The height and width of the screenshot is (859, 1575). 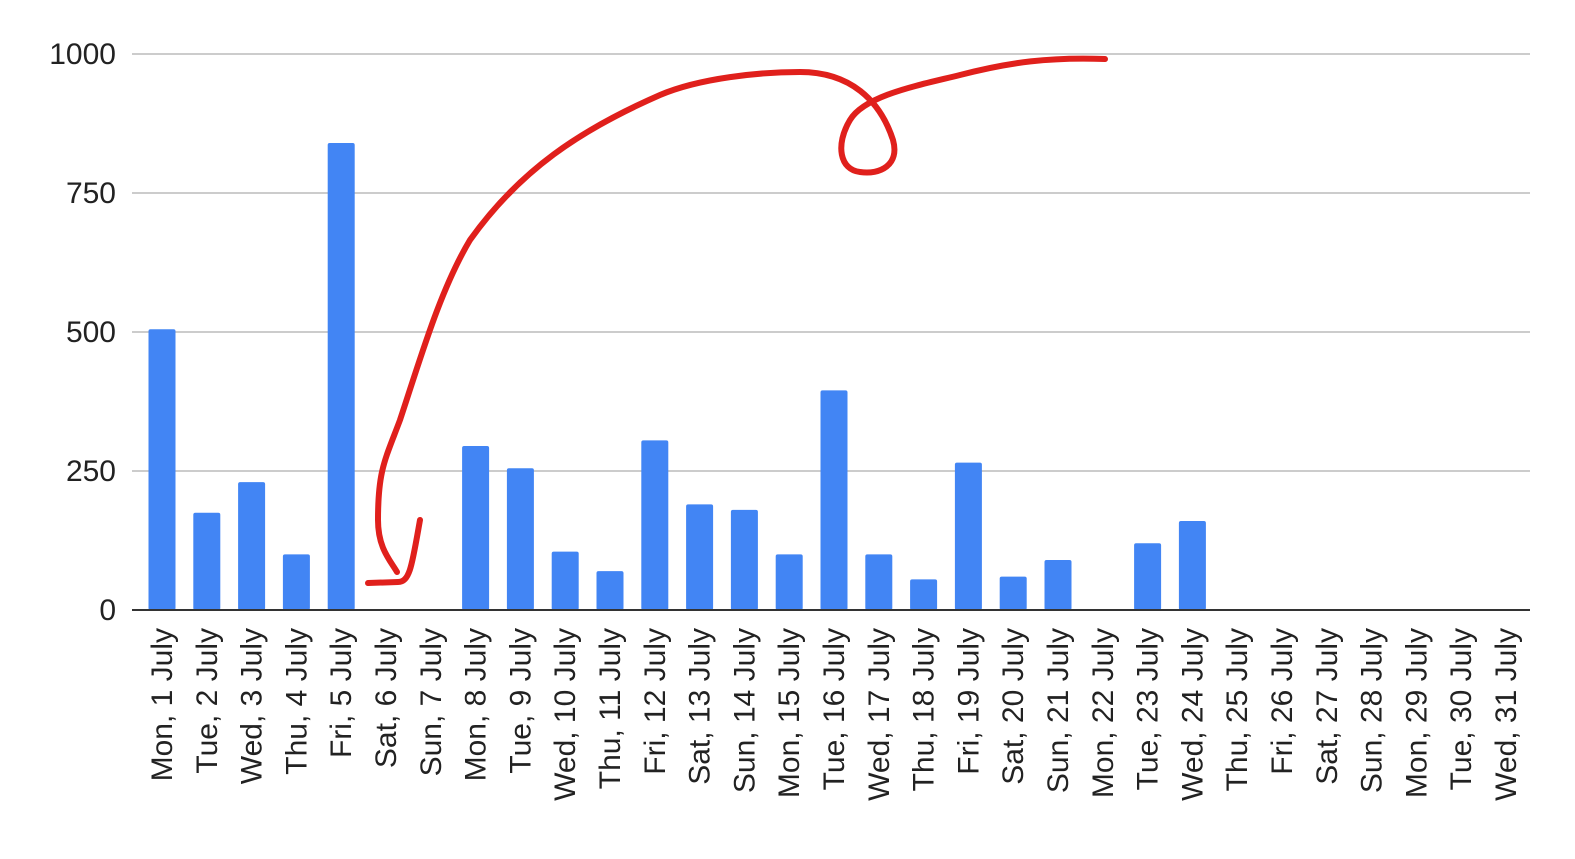 I want to click on x-tick-label: Sat, 13 July, so click(x=700, y=706).